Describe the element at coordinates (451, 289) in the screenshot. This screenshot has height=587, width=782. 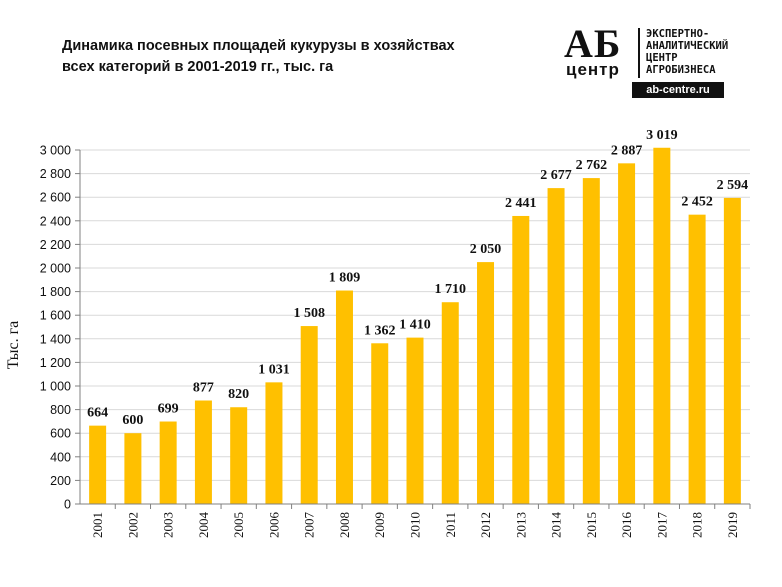
I see `data-label-2011: 1 710` at that location.